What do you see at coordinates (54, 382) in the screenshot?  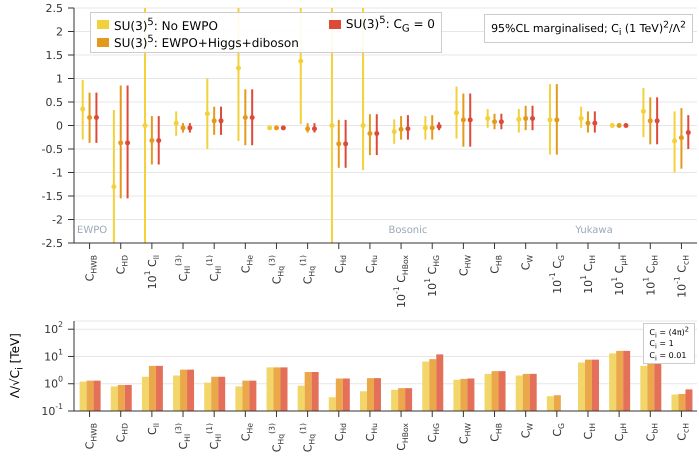 I see `y-tick-label: 10$^{0}$` at bounding box center [54, 382].